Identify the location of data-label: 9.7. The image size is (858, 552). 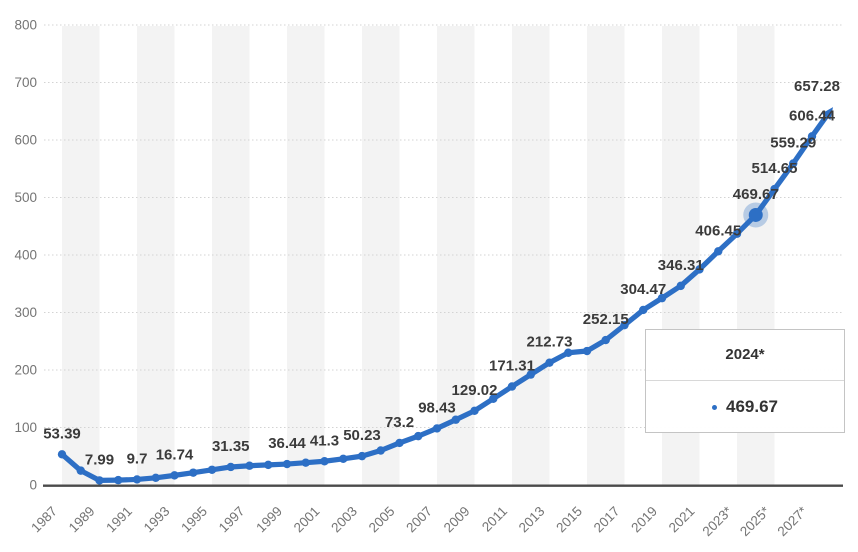
(137, 458).